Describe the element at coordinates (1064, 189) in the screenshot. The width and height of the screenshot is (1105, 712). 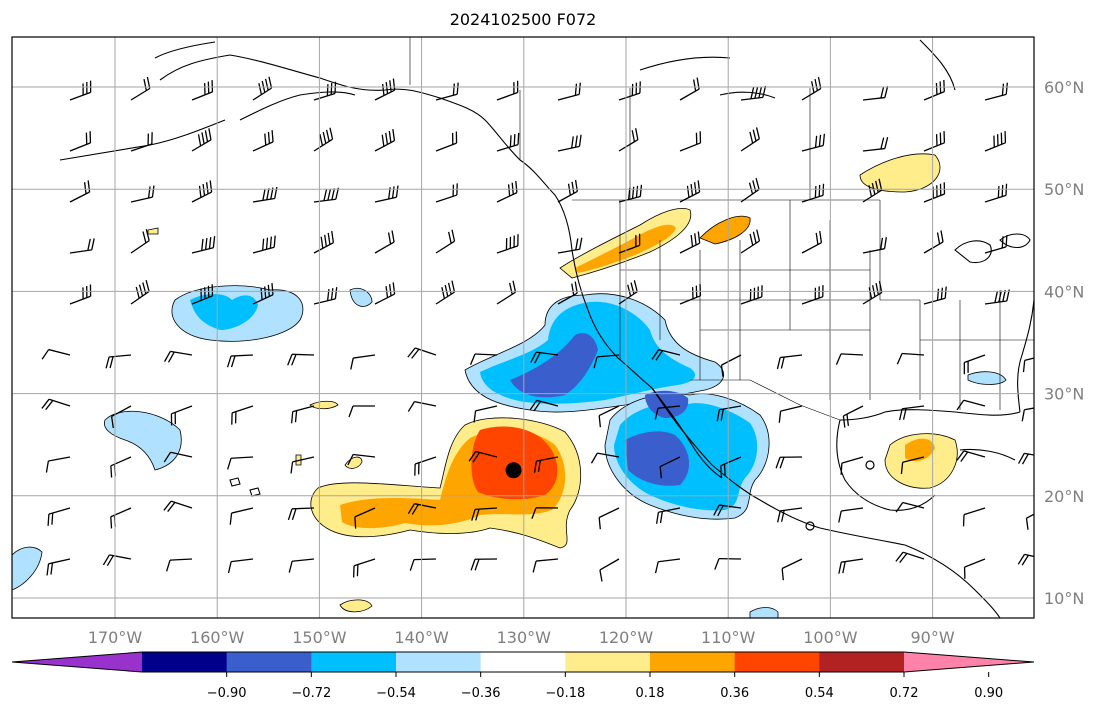
I see `latitude-label: 50°N` at that location.